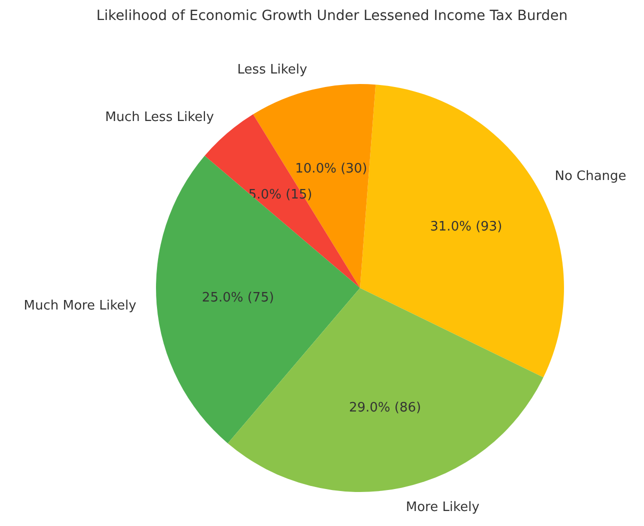 This screenshot has height=526, width=644. What do you see at coordinates (272, 70) in the screenshot?
I see `slice-label: Less Likely` at bounding box center [272, 70].